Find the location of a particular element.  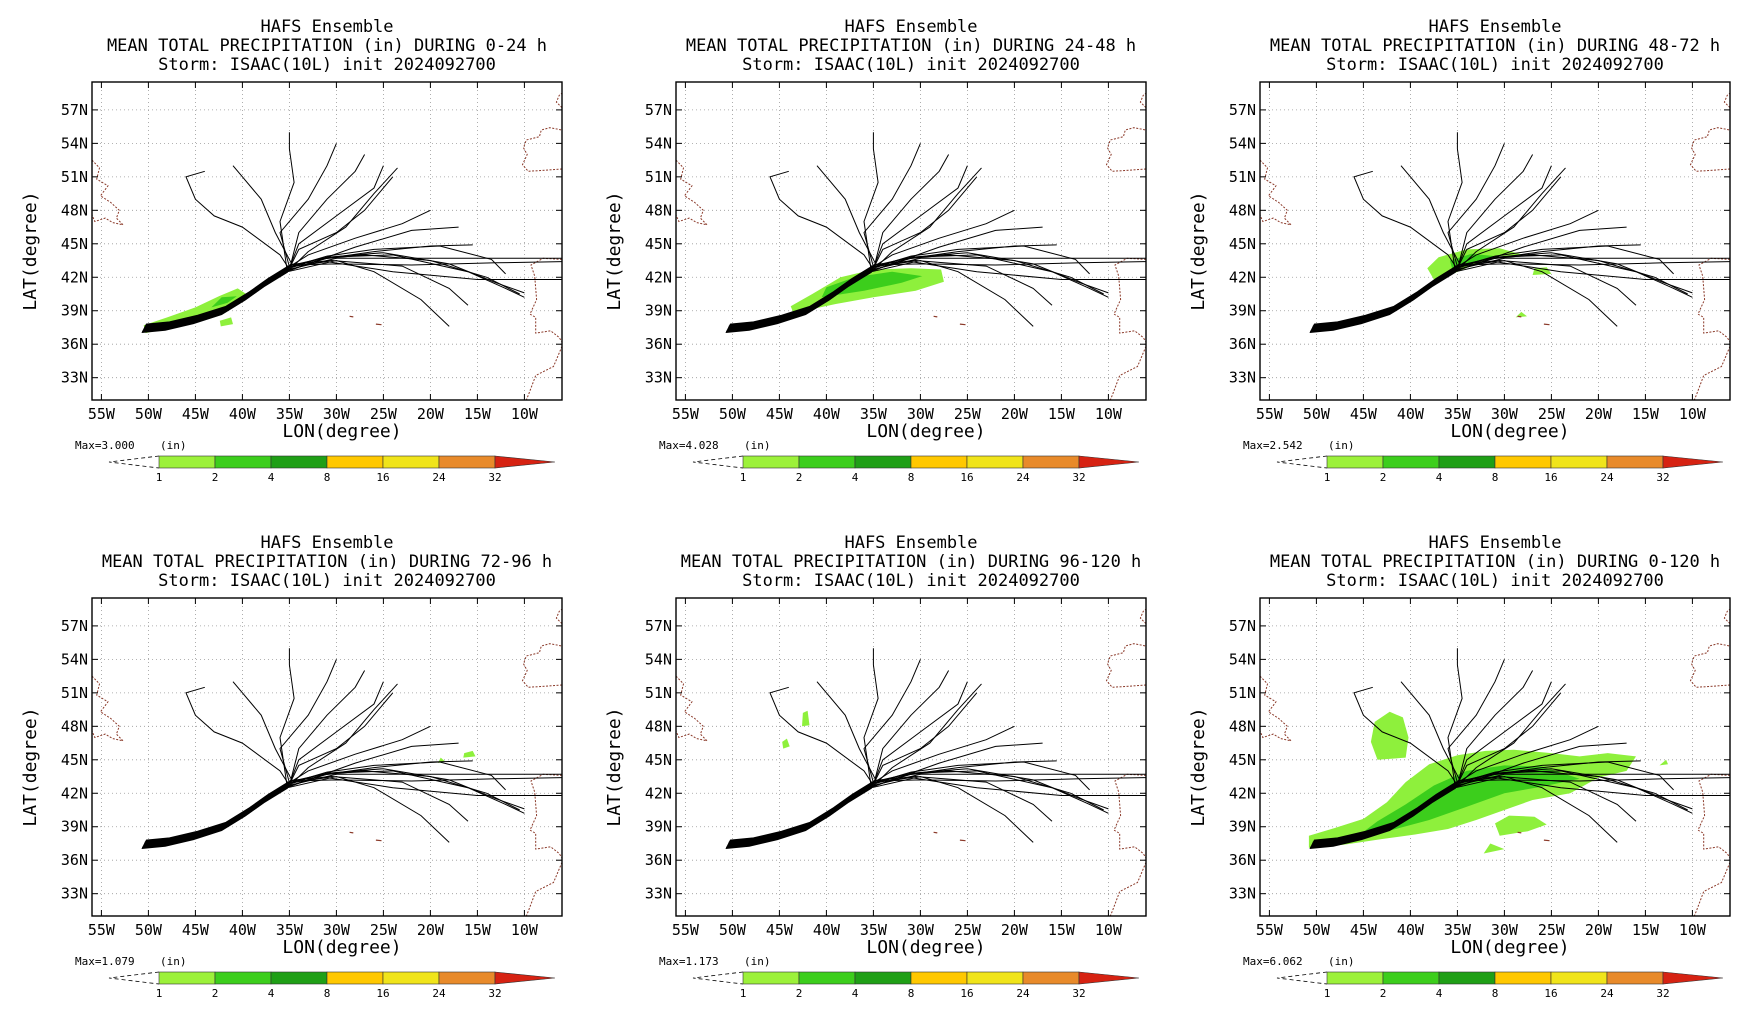

map-content is located at coordinates (327, 241).